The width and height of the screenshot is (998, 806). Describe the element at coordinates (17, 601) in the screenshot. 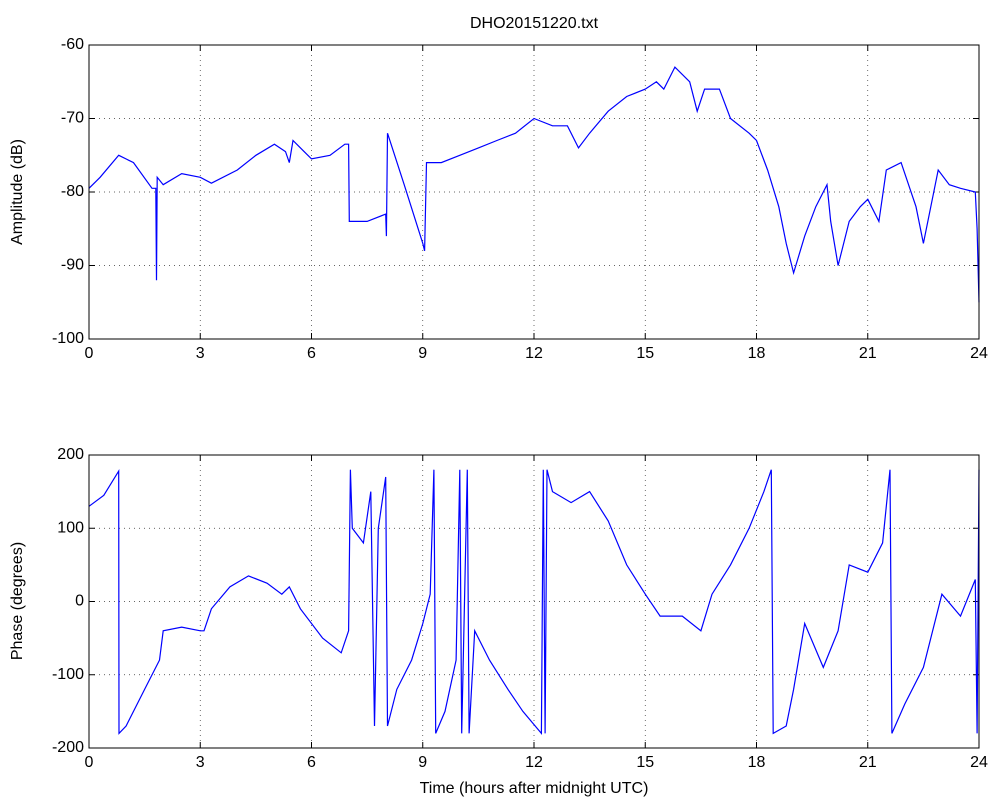

I see `y-axis-label: Phase (degrees)` at that location.